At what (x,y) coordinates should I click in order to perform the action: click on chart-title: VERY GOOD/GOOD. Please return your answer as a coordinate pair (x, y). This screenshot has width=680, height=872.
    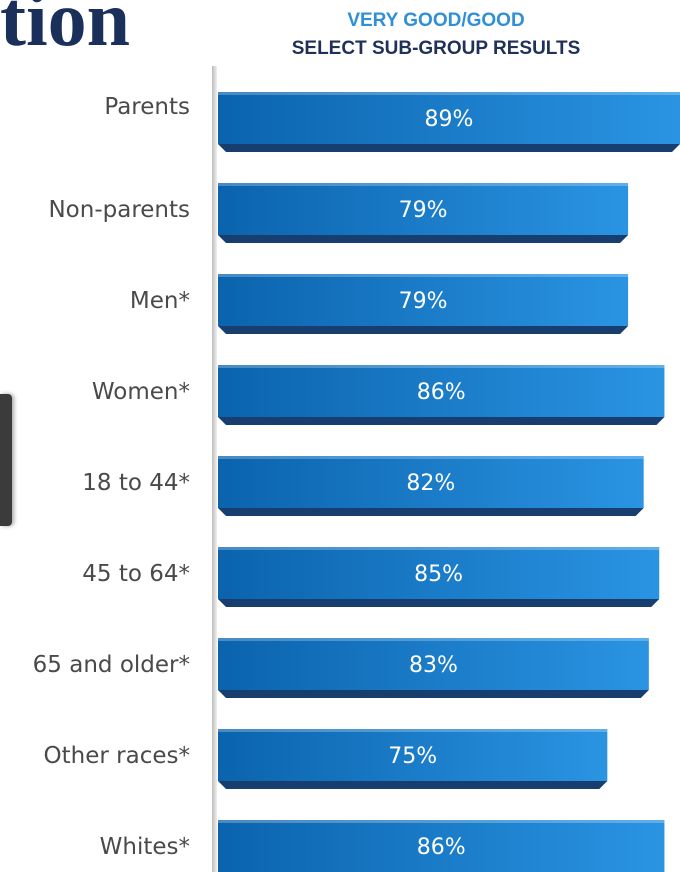
    Looking at the image, I should click on (436, 20).